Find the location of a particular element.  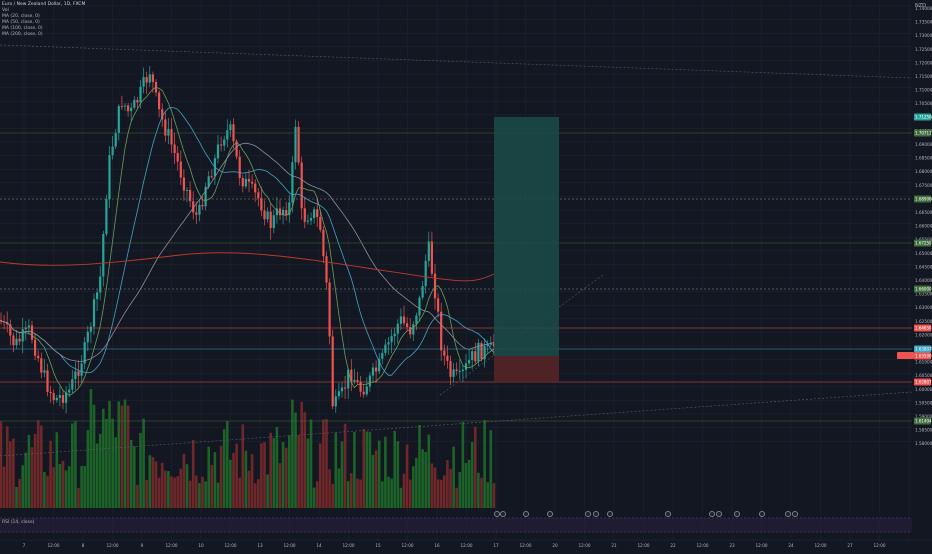

currency-label: NZD is located at coordinates (920, 6).